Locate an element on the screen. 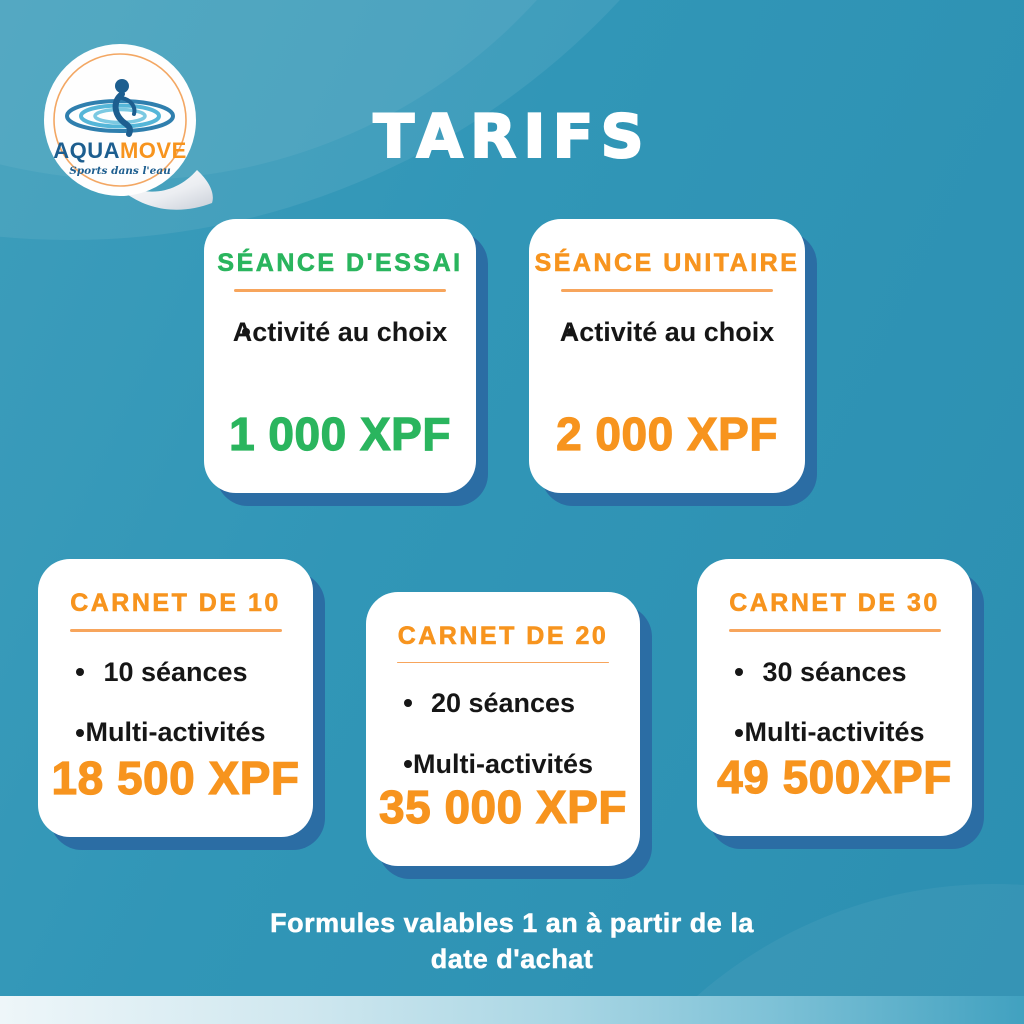  footer-line-2: date d'achat is located at coordinates (512, 959).